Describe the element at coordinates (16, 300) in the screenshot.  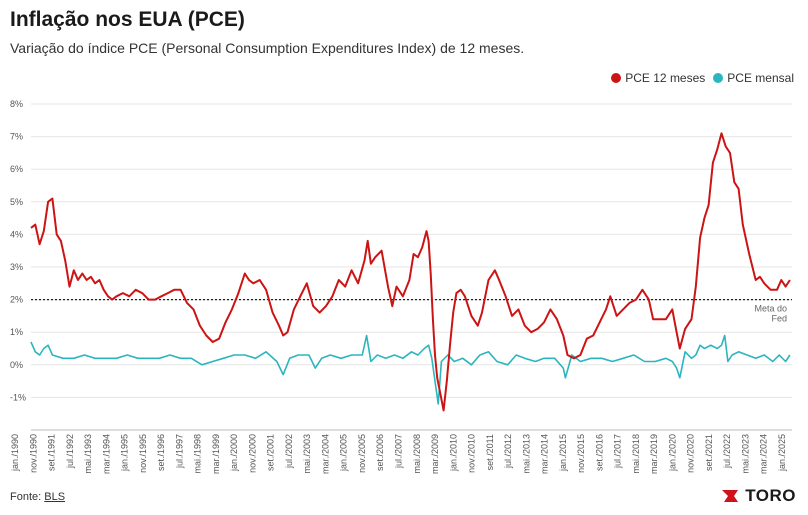
I see `y-tick-label: 2%` at that location.